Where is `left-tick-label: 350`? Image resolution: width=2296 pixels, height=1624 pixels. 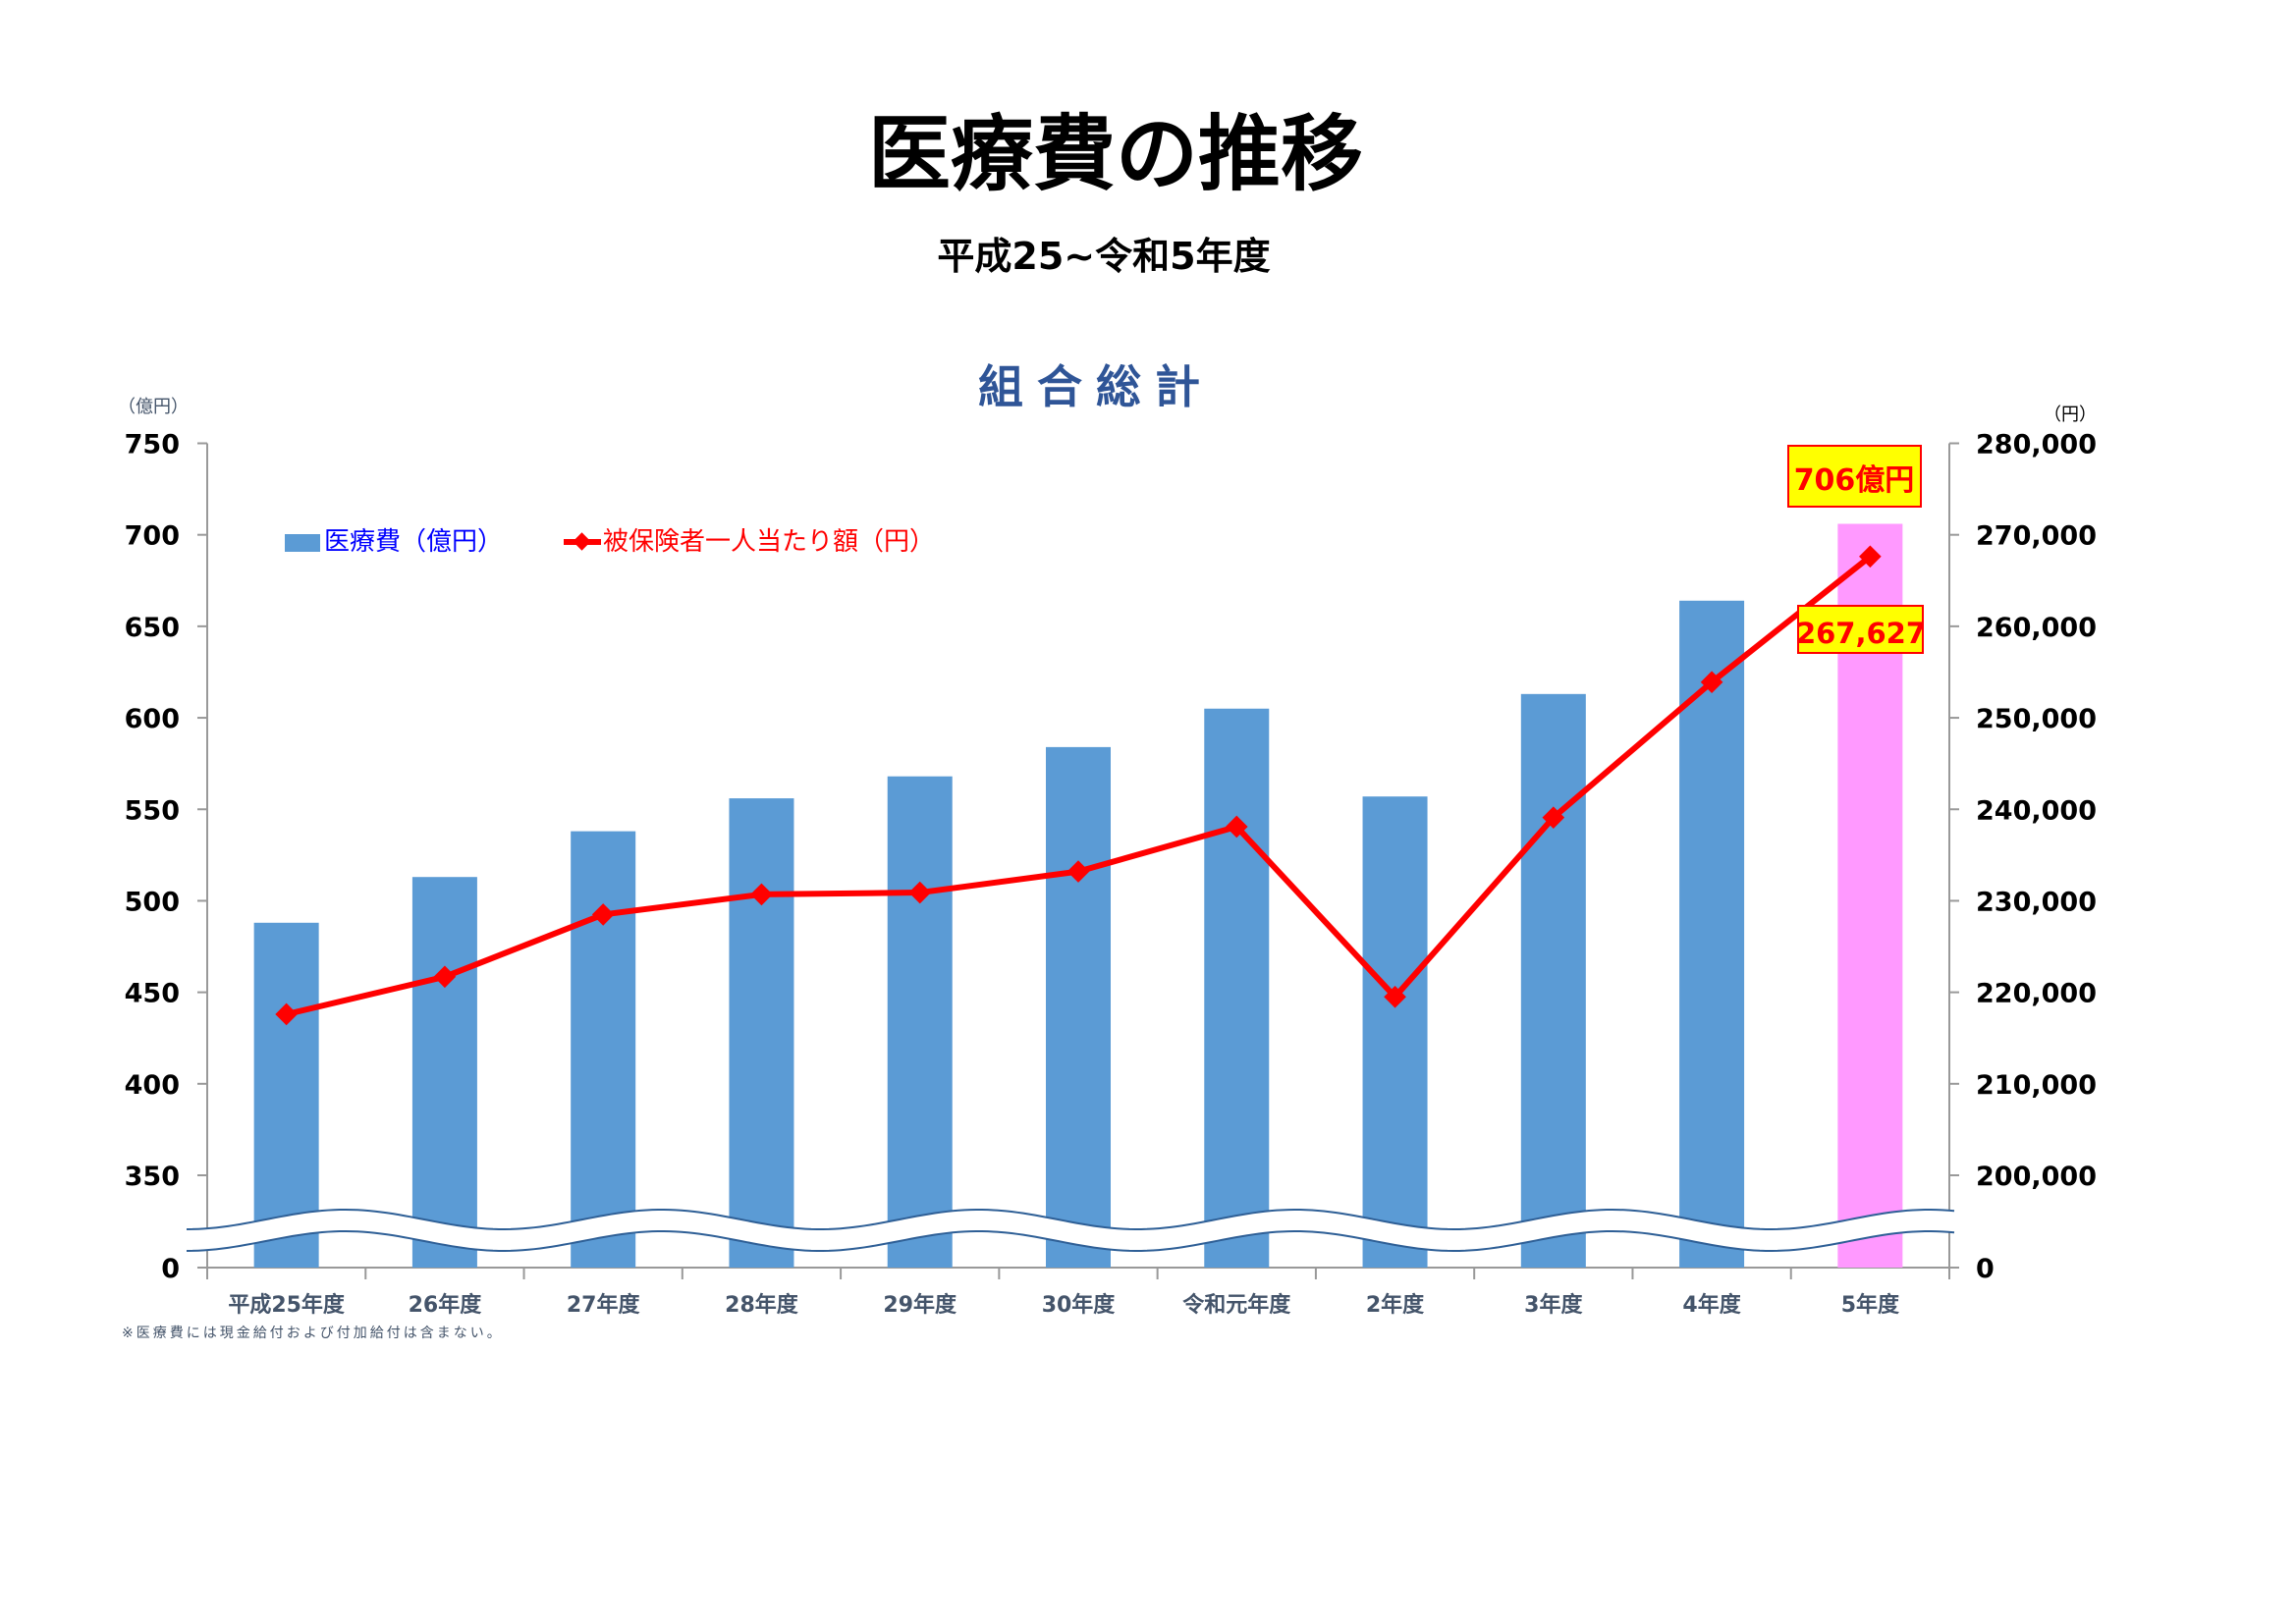 left-tick-label: 350 is located at coordinates (152, 1177).